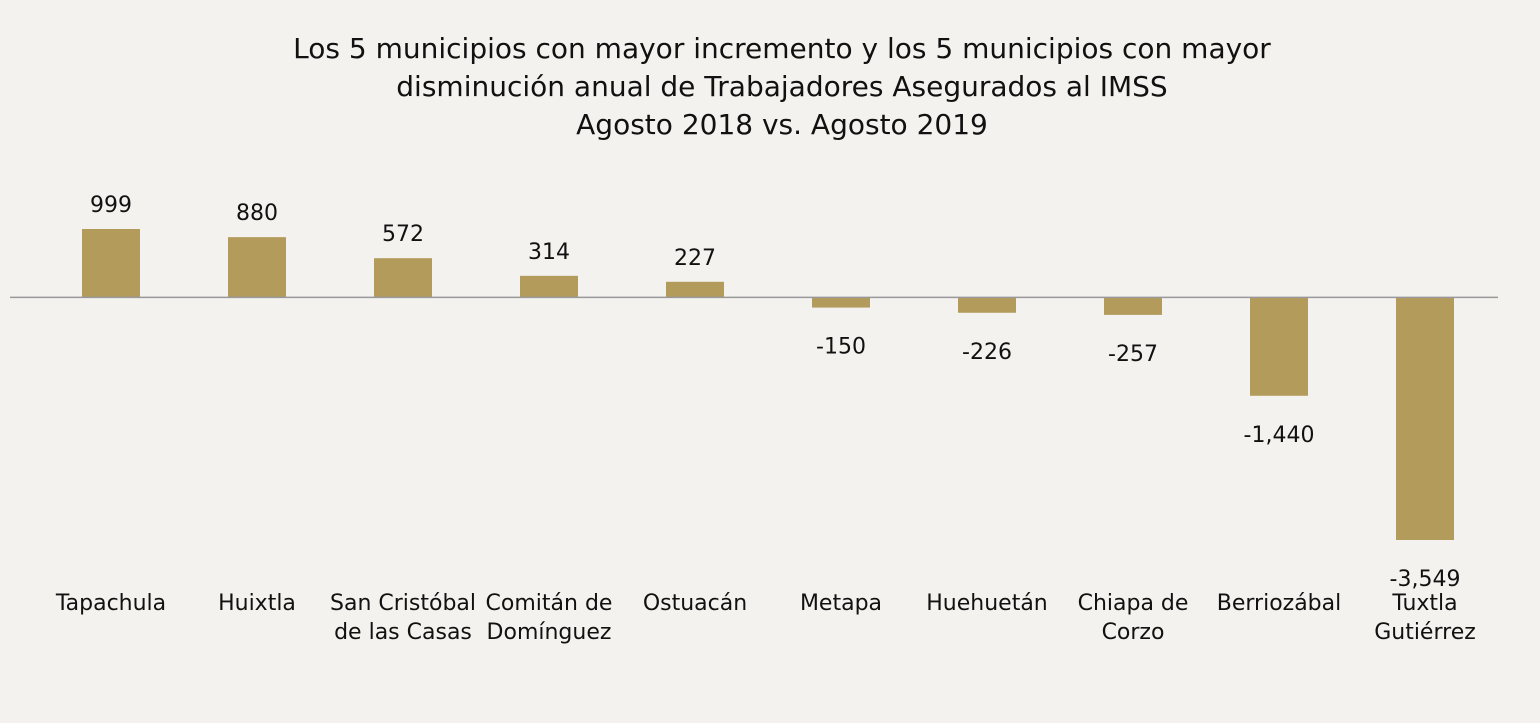 Image resolution: width=1540 pixels, height=723 pixels. I want to click on x-tick-label: Tapachula, so click(111, 603).